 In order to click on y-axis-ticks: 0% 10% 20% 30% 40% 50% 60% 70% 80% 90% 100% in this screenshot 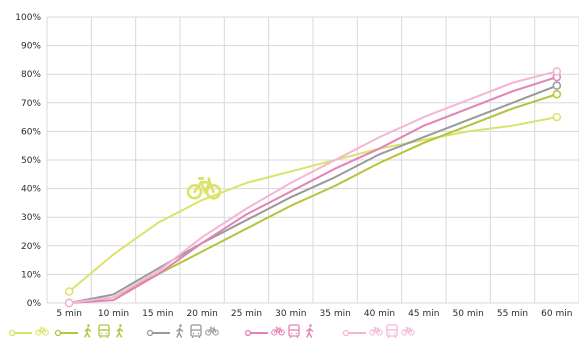, I will do `click(28, 161)`.